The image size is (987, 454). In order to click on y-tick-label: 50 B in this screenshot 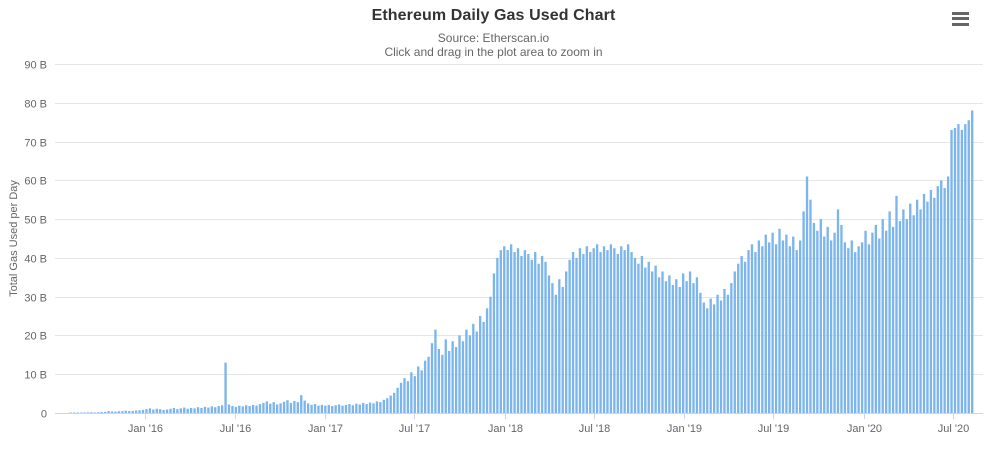, I will do `click(35, 221)`.